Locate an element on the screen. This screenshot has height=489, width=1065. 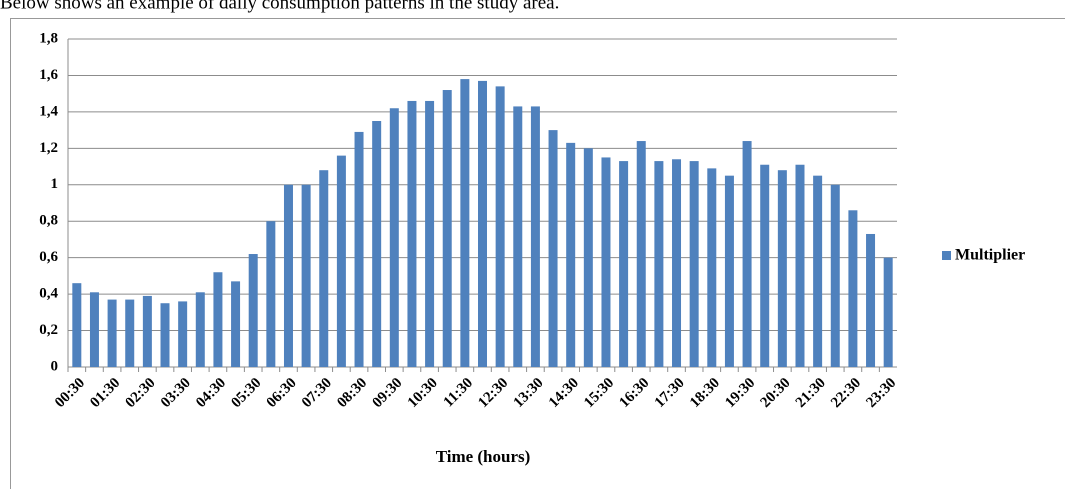
y-tick-label: 0,6 is located at coordinates (48, 257).